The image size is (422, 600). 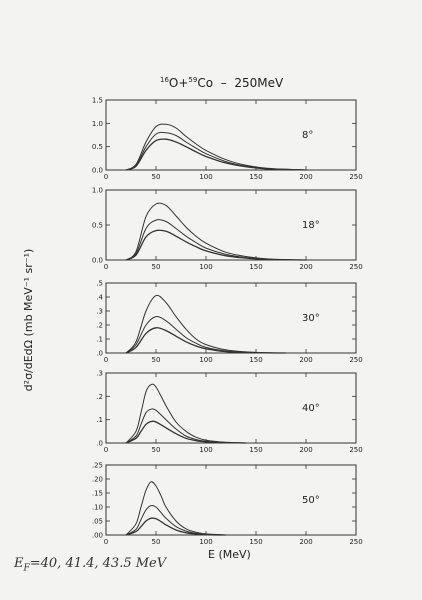 What do you see at coordinates (311, 408) in the screenshot?
I see `angle-label: 40°` at bounding box center [311, 408].